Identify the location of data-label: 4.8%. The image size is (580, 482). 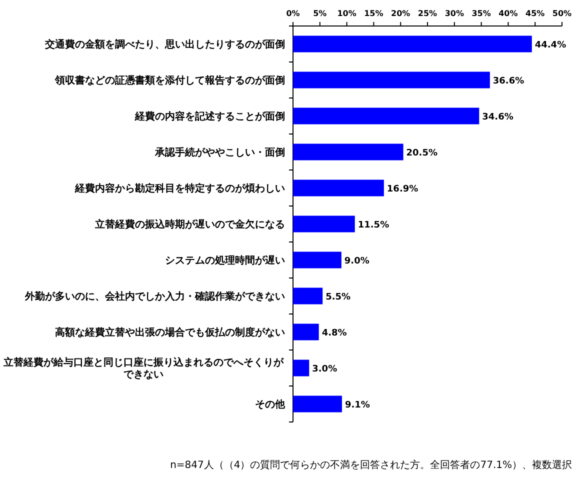
(334, 333).